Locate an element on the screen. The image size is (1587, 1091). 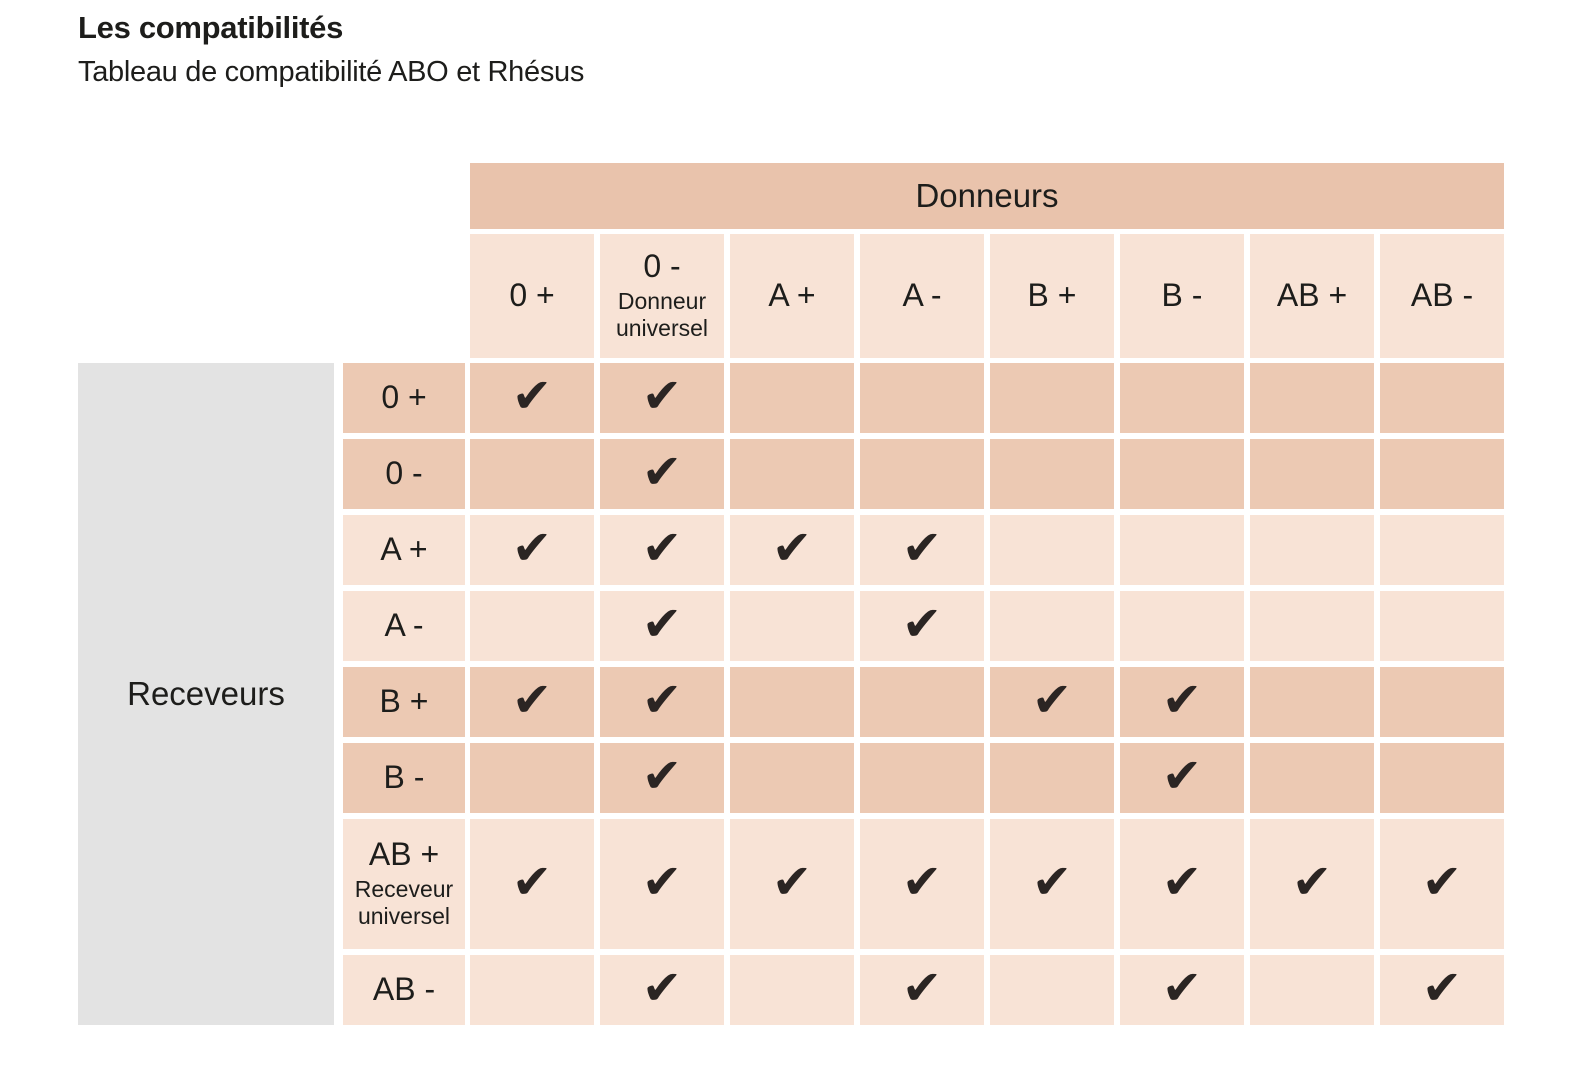
cell-r7-c7: ✔ is located at coordinates (1442, 990).